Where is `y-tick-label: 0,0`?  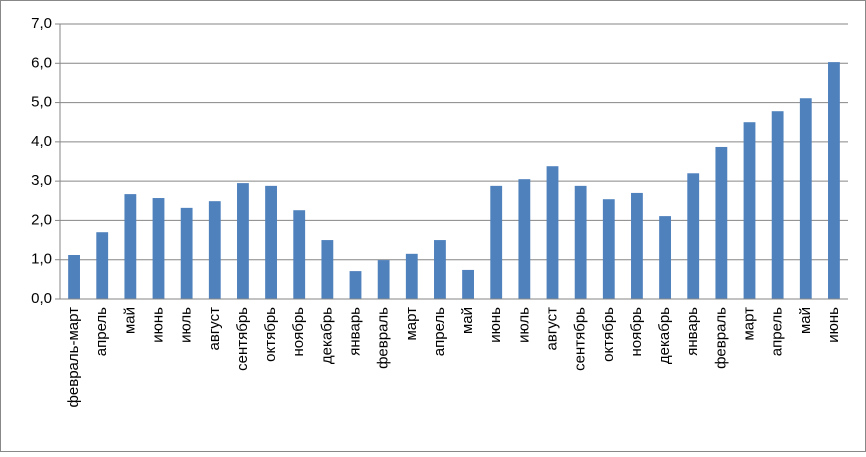
y-tick-label: 0,0 is located at coordinates (41, 298).